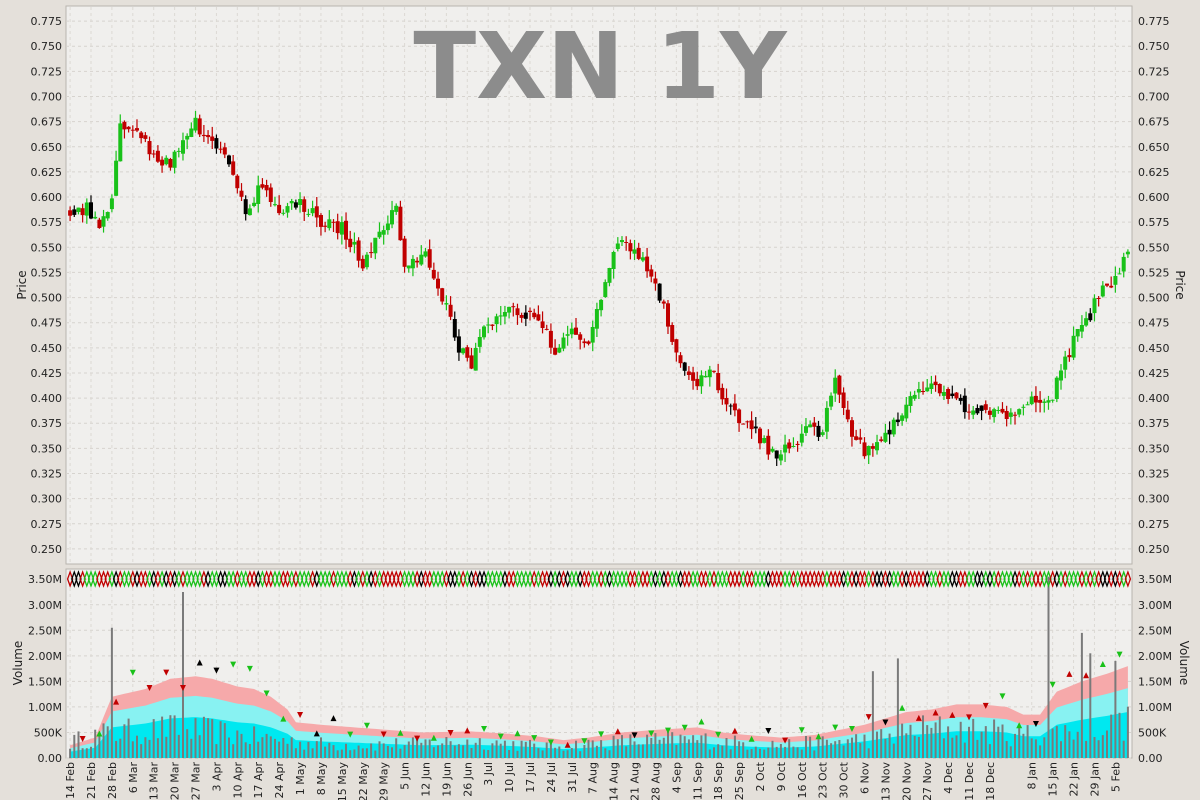 The width and height of the screenshot is (1200, 800). I want to click on x-tick-label: 4 Sep, so click(676, 777).